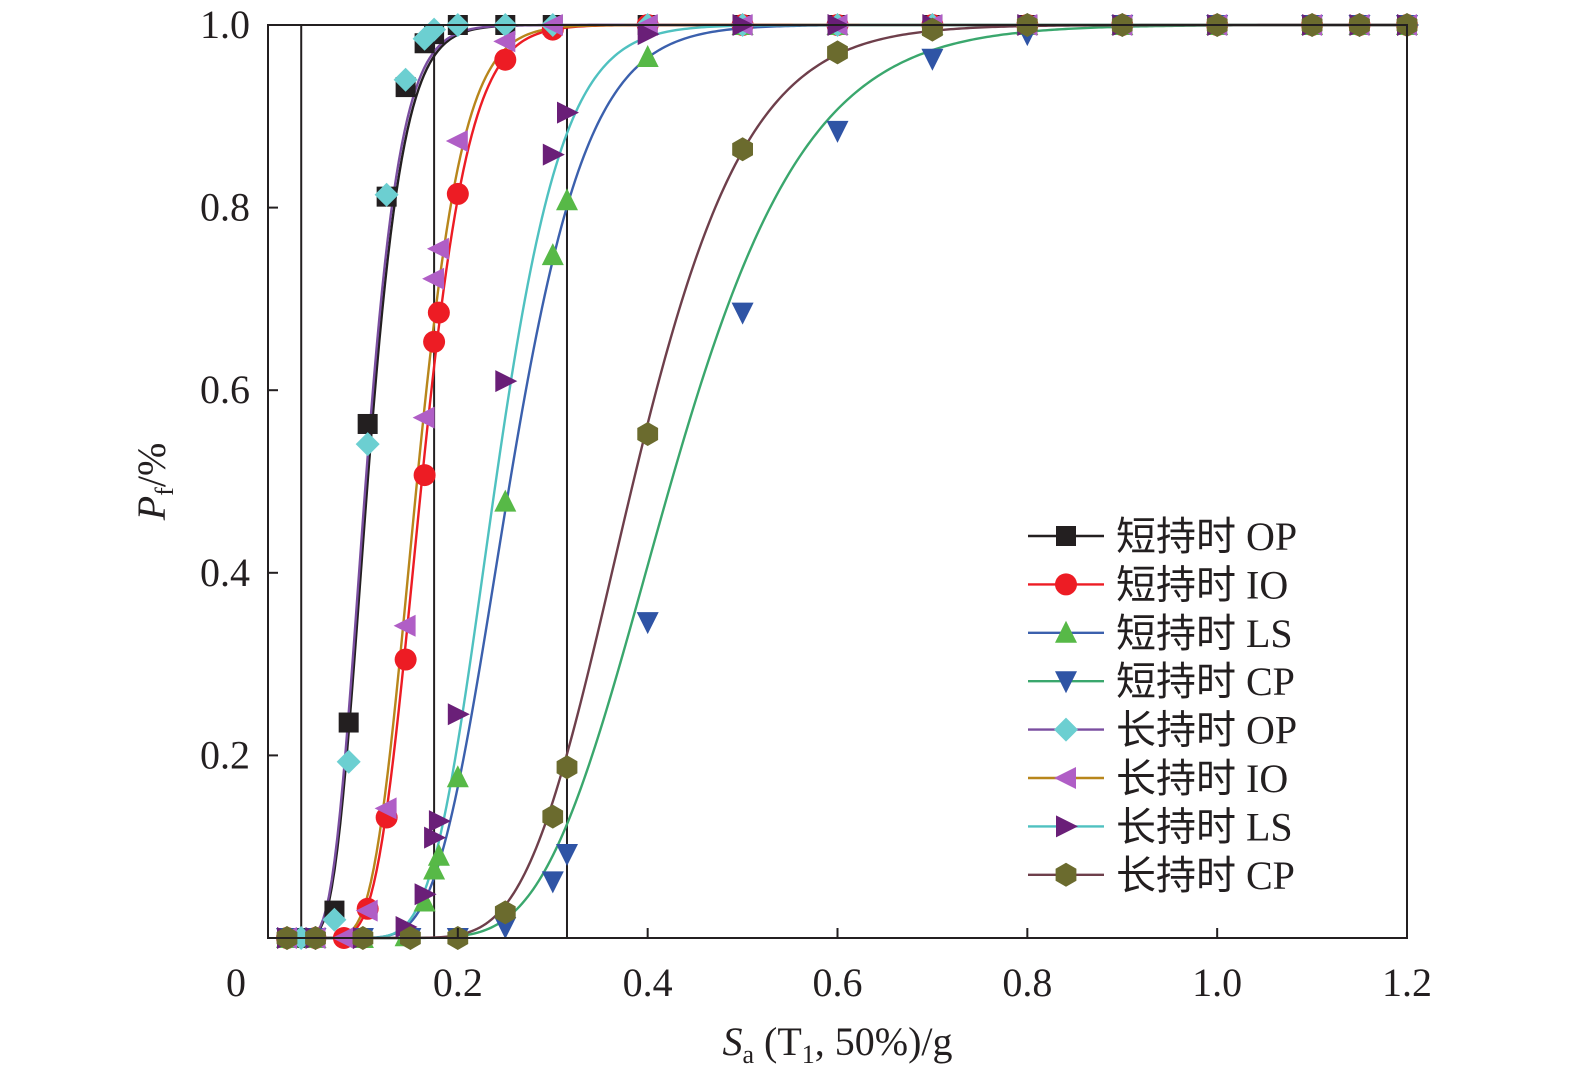 The width and height of the screenshot is (1575, 1087). Describe the element at coordinates (1202, 778) in the screenshot. I see `legend-label: 长持时 IO` at that location.